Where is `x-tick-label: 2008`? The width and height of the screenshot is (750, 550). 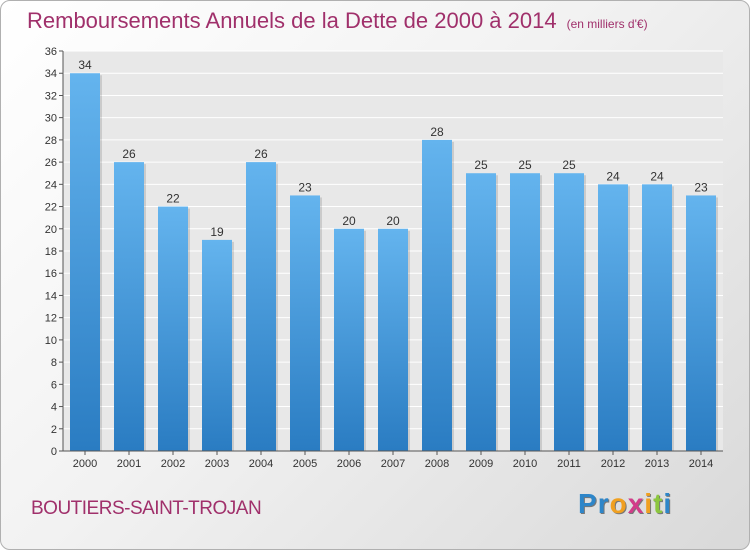 x-tick-label: 2008 is located at coordinates (437, 464).